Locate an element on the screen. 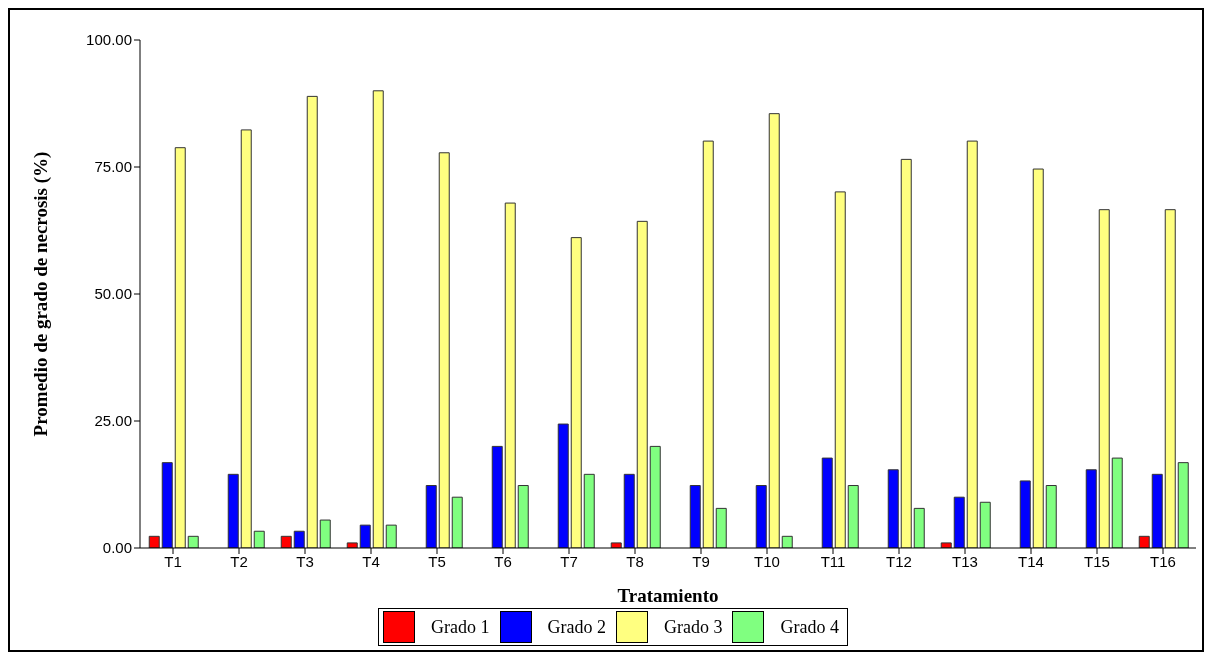 The height and width of the screenshot is (653, 1210). x-tick-label: T12 is located at coordinates (899, 561).